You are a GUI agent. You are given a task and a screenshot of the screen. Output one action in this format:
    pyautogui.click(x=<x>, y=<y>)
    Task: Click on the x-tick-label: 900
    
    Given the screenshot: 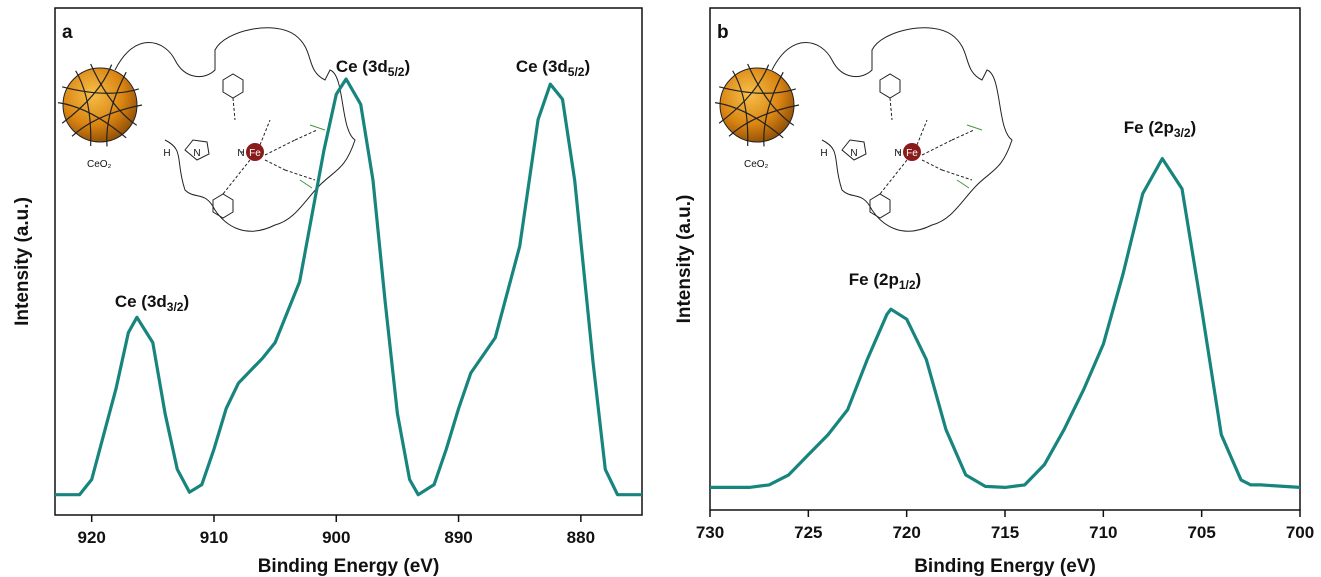 What is the action you would take?
    pyautogui.click(x=336, y=537)
    